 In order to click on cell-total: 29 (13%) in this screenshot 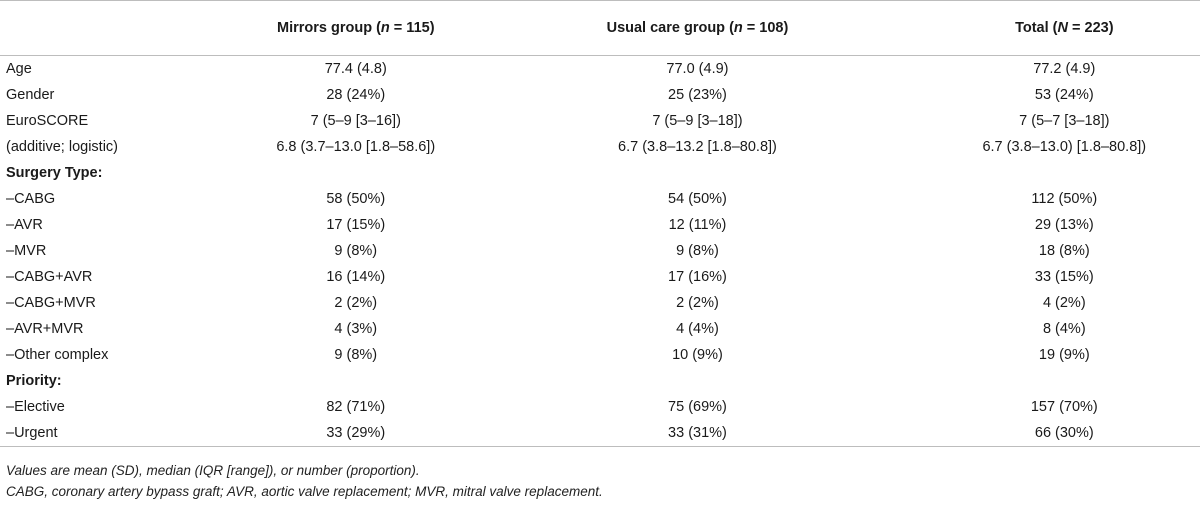, I will do `click(1064, 225)`.